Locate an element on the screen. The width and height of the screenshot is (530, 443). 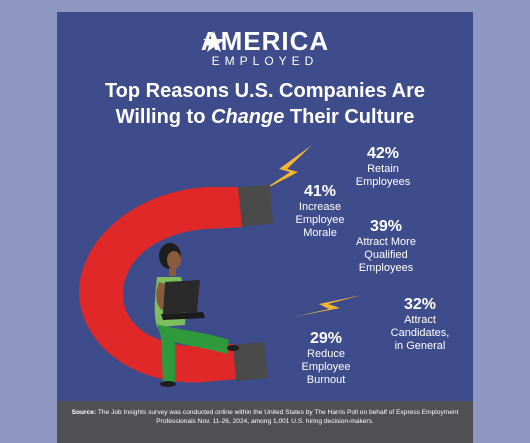
stat-label-line: Qualified is located at coordinates (386, 255).